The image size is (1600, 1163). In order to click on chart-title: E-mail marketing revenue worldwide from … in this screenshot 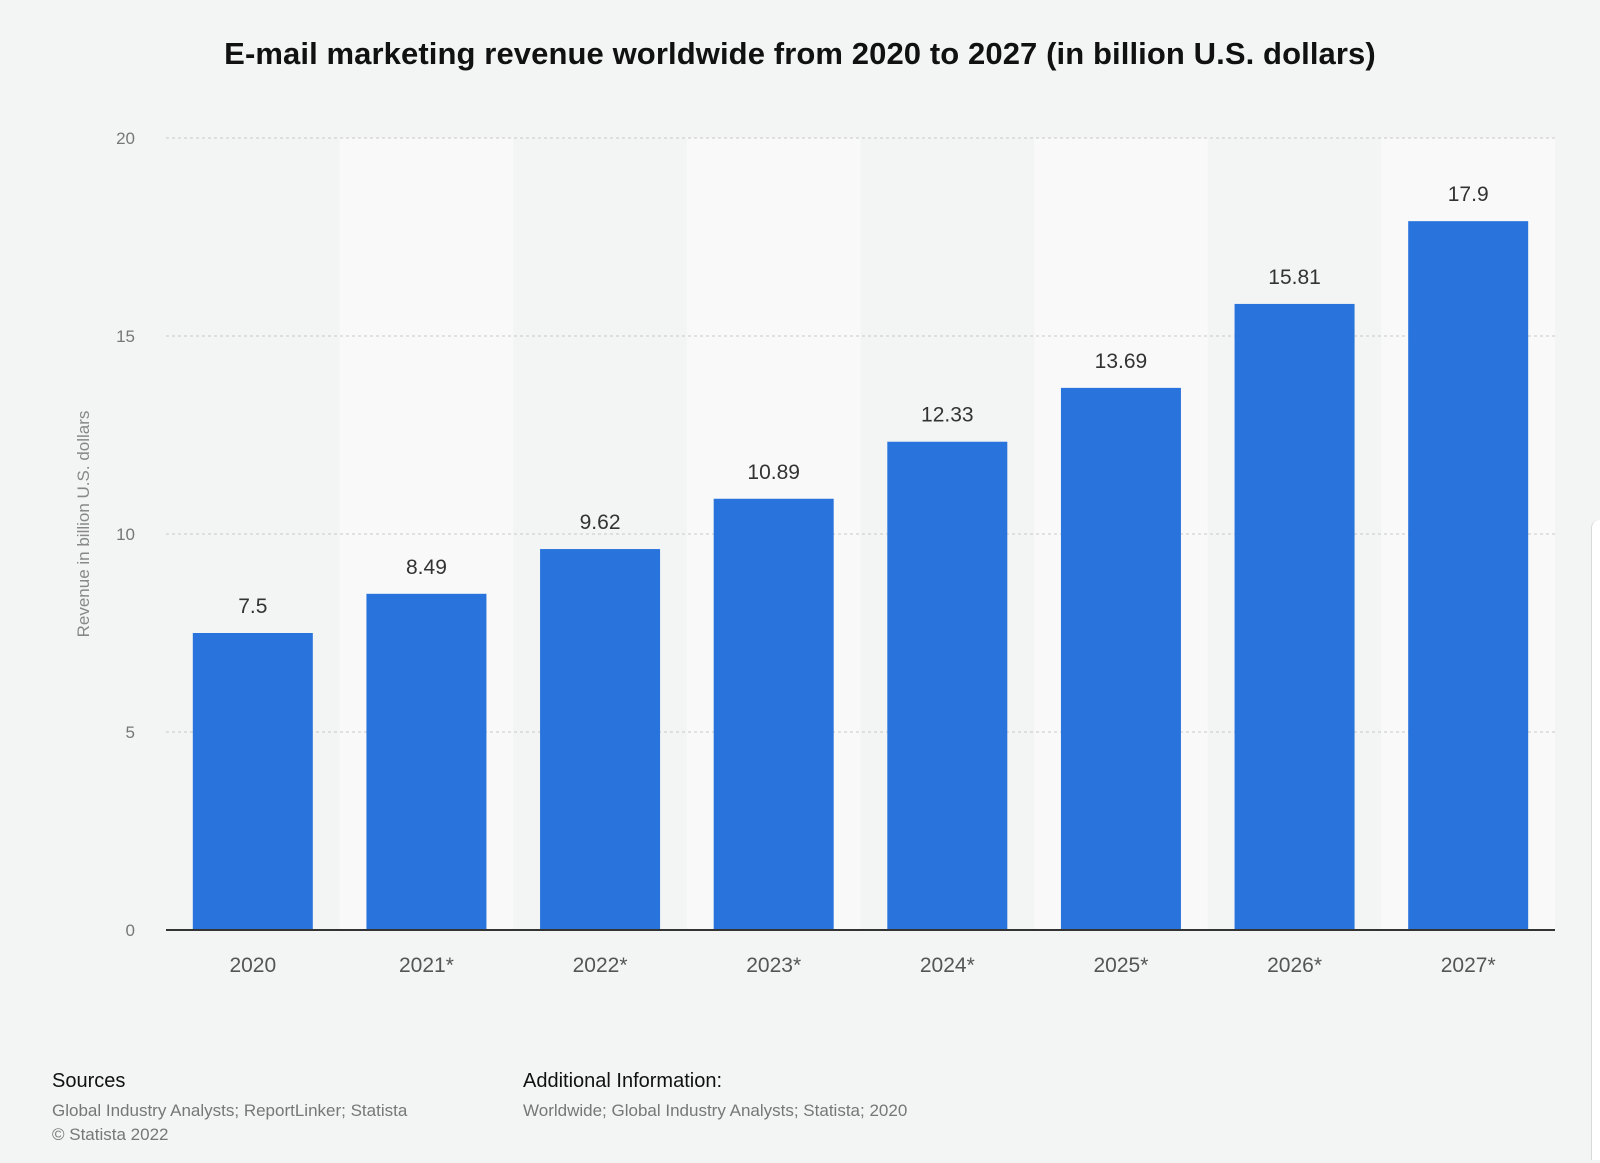, I will do `click(800, 53)`.